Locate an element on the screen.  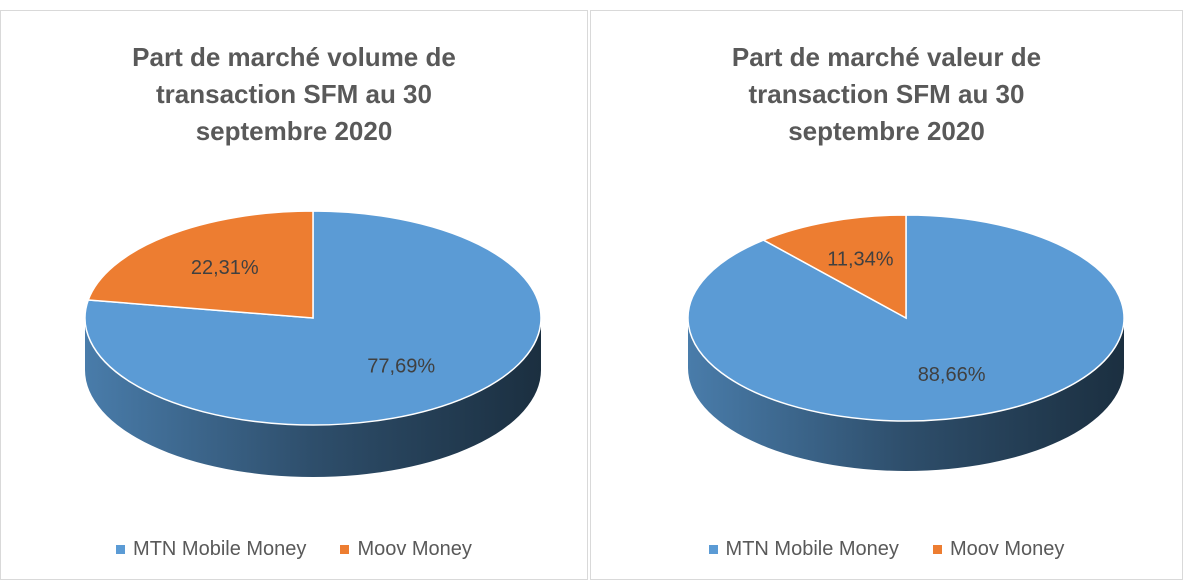
data-label: 22,31% is located at coordinates (225, 268).